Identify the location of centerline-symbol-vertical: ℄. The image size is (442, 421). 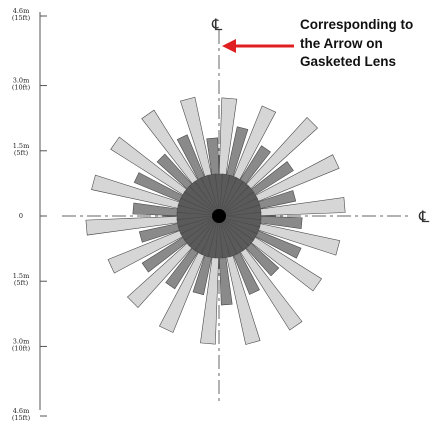
(217, 24).